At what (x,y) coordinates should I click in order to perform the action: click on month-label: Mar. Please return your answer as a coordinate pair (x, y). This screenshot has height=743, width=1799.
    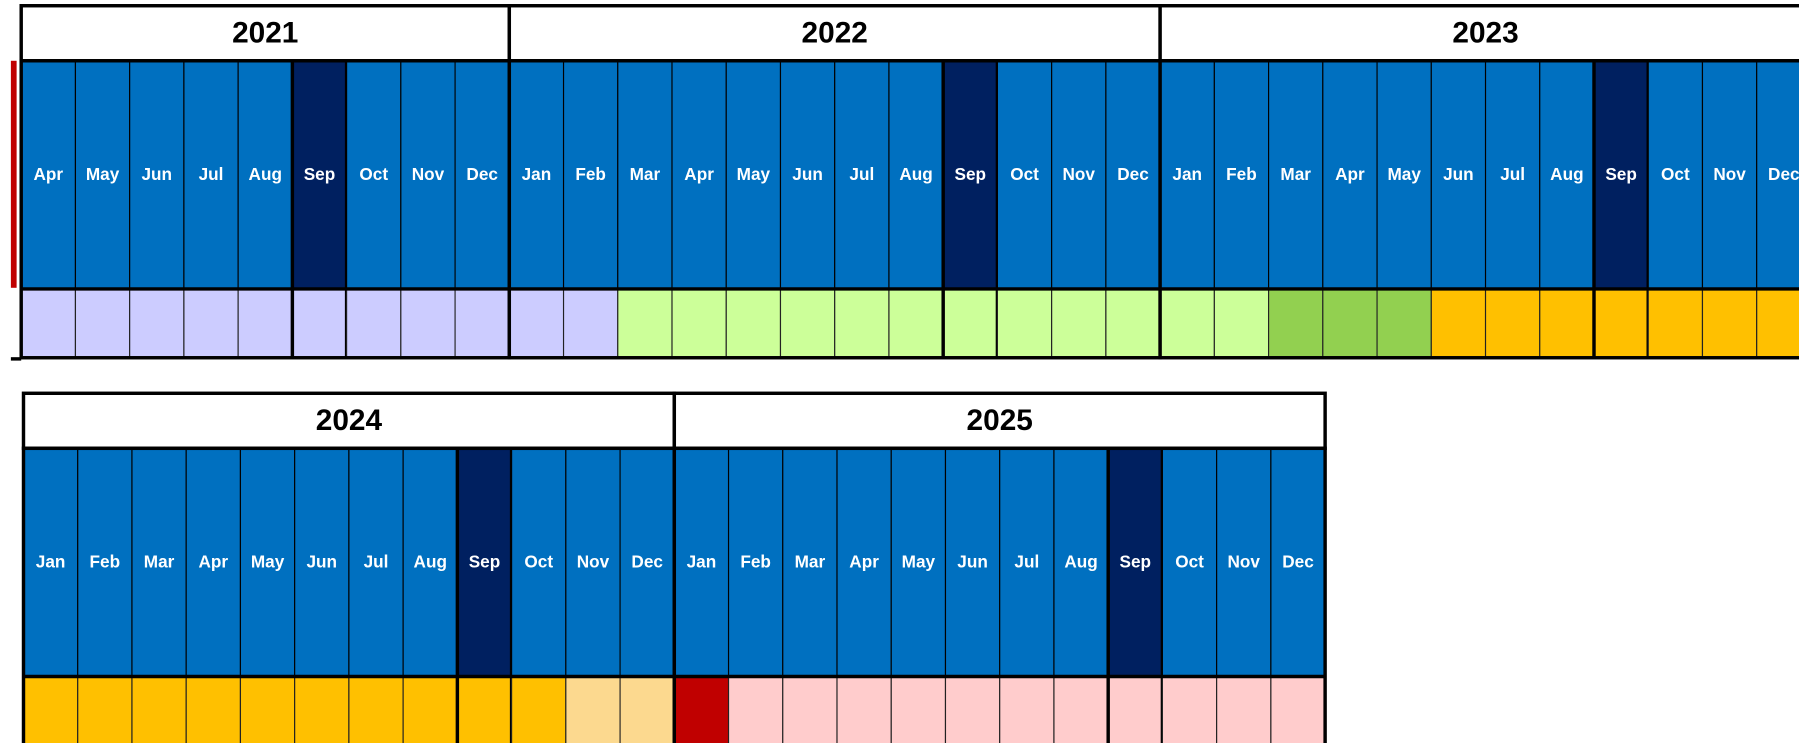
    Looking at the image, I should click on (810, 562).